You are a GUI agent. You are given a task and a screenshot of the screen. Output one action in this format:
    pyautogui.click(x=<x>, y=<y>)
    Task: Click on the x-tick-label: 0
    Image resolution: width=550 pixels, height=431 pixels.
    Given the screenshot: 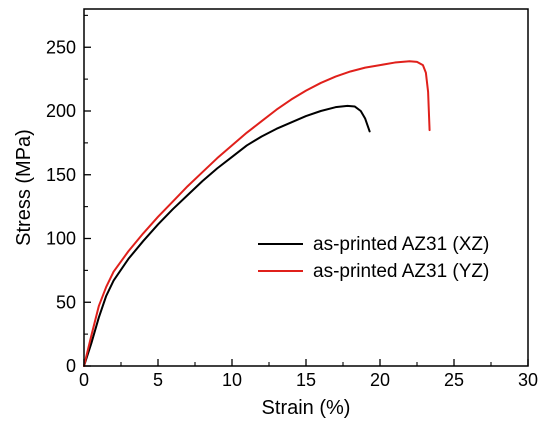 What is the action you would take?
    pyautogui.click(x=84, y=380)
    